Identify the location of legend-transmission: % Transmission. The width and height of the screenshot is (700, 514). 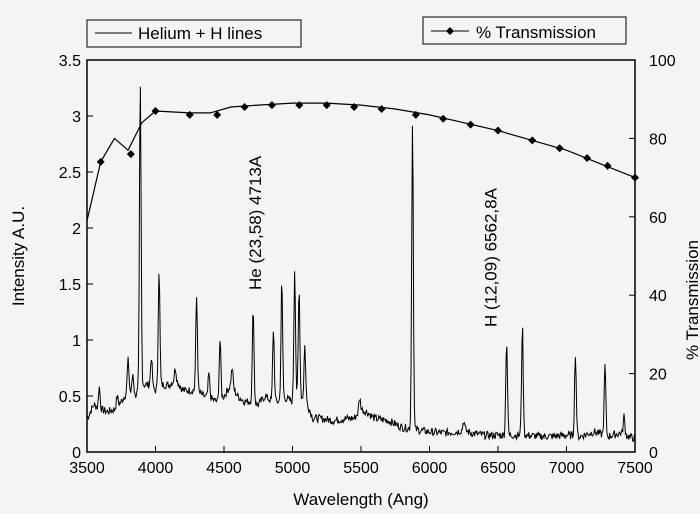
(524, 30).